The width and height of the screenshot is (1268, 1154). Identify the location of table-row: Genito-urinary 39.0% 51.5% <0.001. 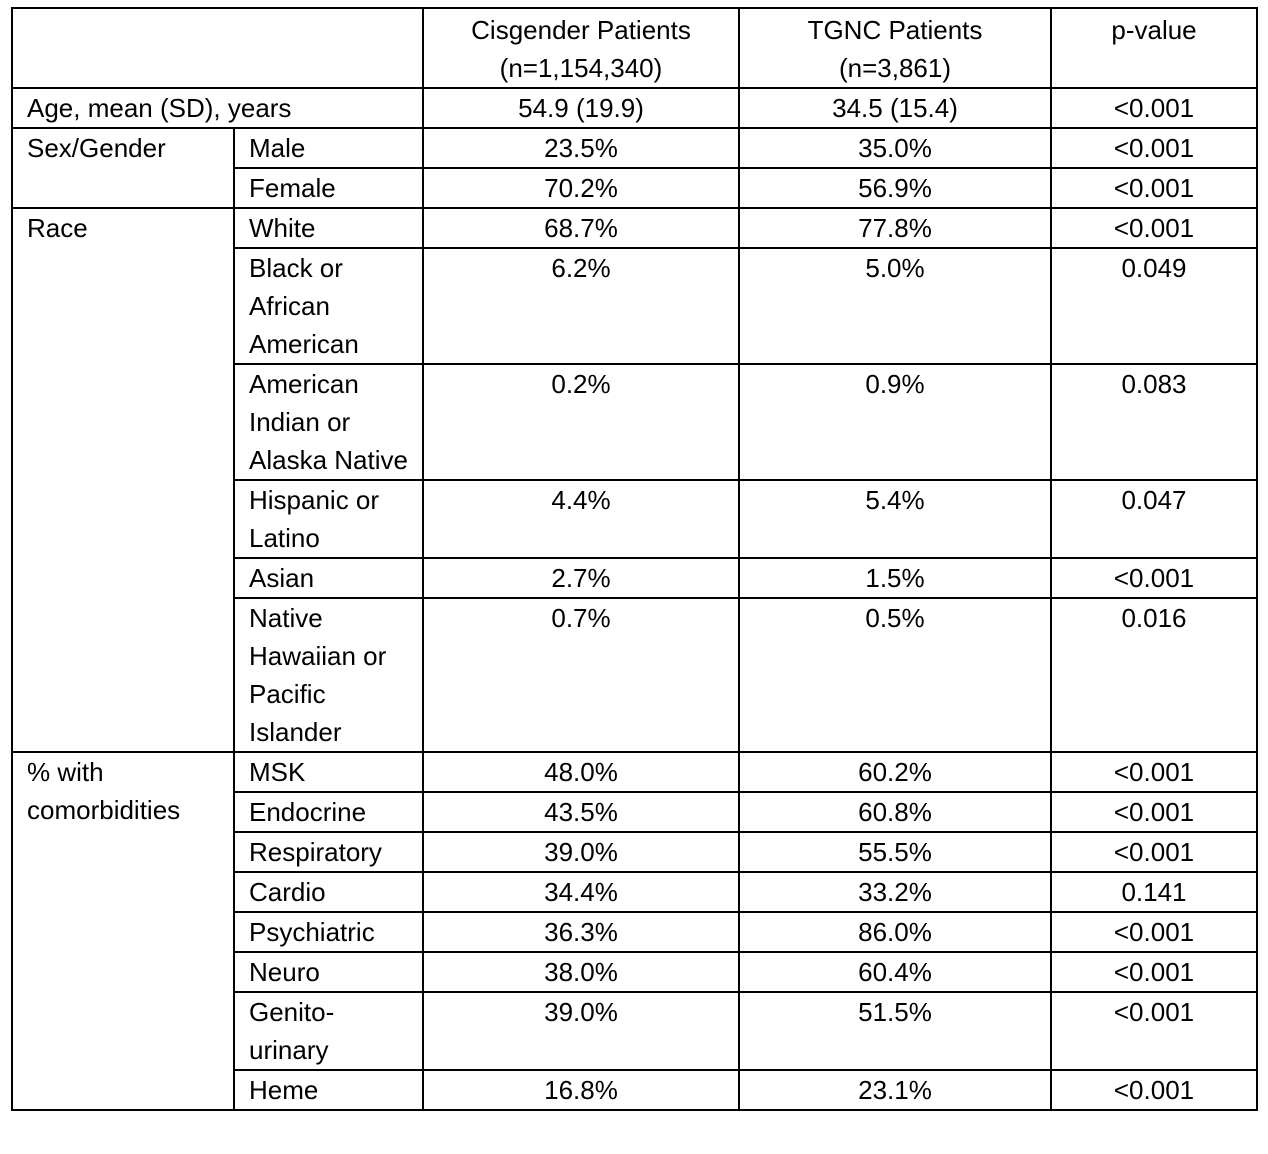
(635, 1031).